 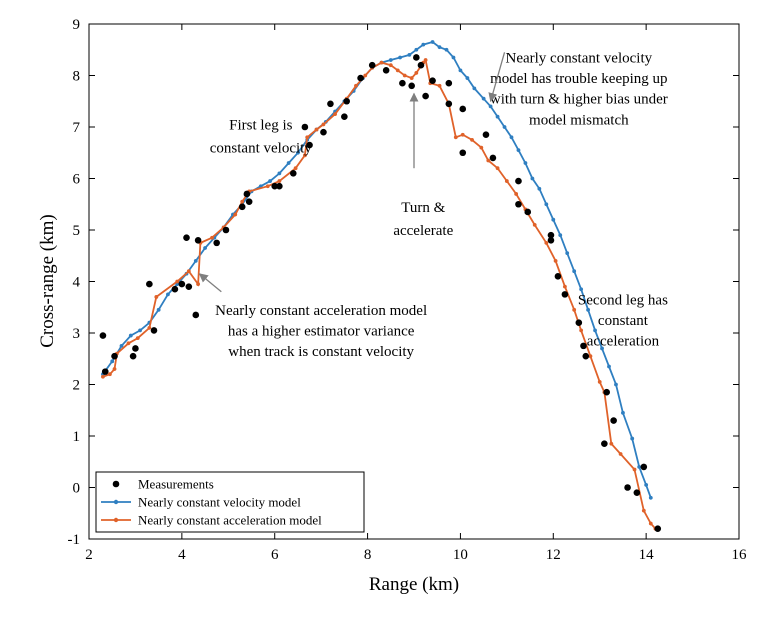 What do you see at coordinates (77, 437) in the screenshot?
I see `y-tick-label: 1` at bounding box center [77, 437].